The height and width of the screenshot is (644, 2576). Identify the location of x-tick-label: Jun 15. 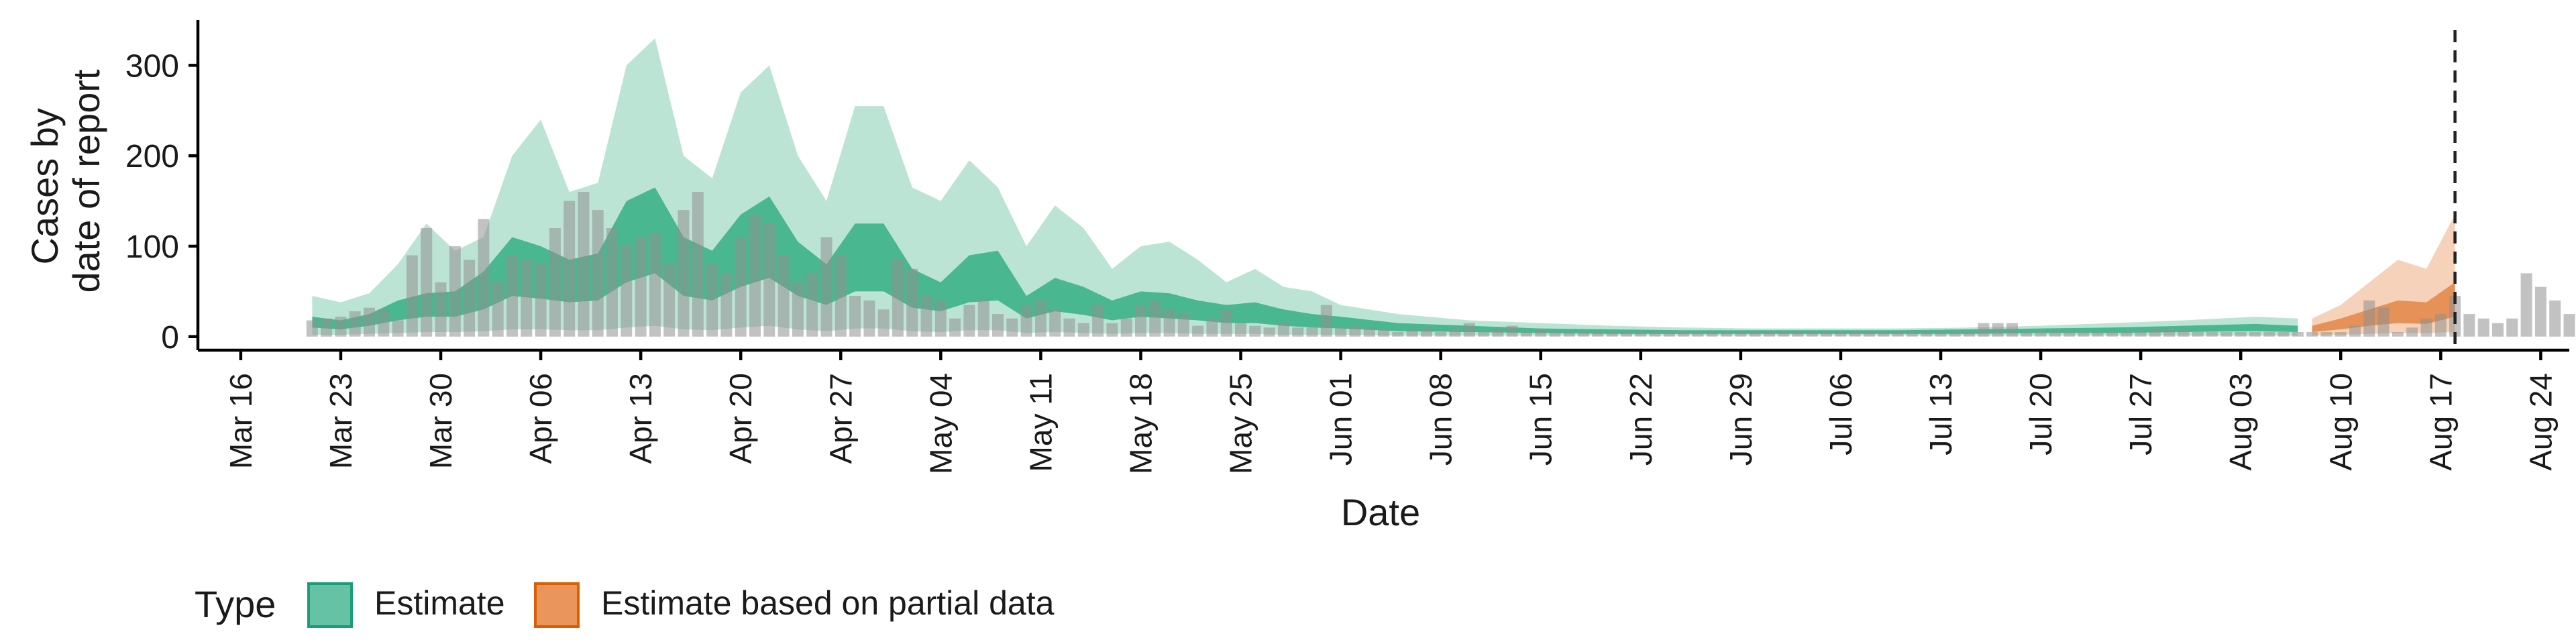
(1540, 419).